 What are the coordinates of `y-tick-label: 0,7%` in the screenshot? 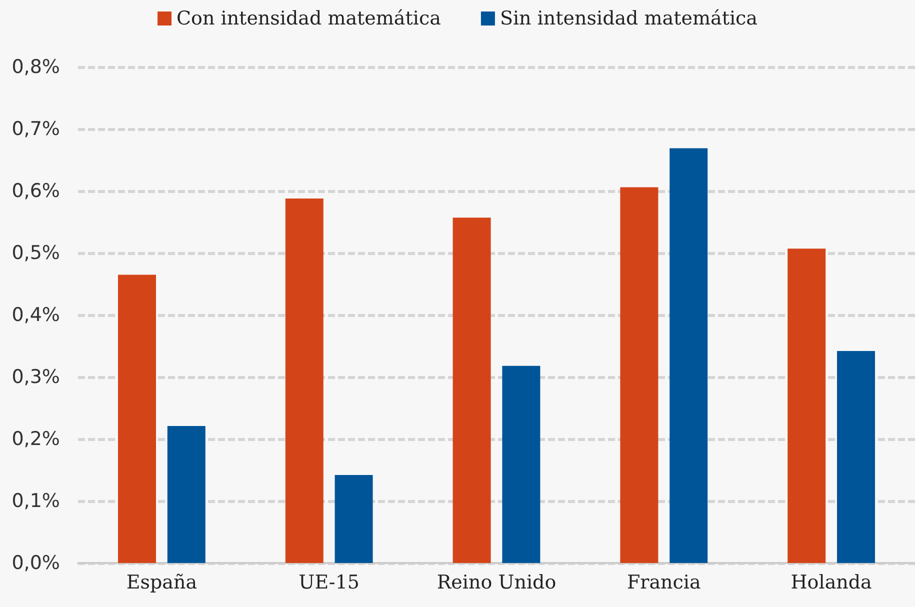 It's located at (36, 129).